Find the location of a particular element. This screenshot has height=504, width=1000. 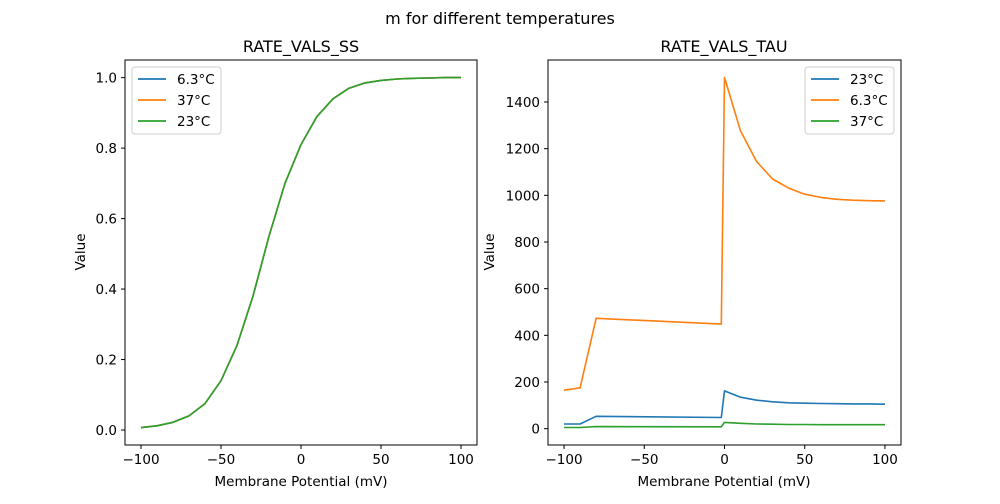

y-tick-label: 600 is located at coordinates (527, 290).